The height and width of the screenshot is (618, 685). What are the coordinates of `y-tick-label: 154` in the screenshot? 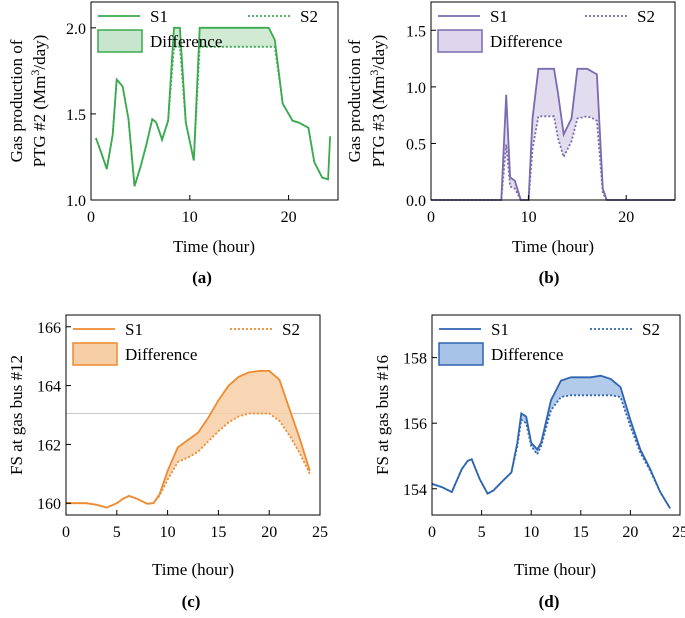 It's located at (415, 490).